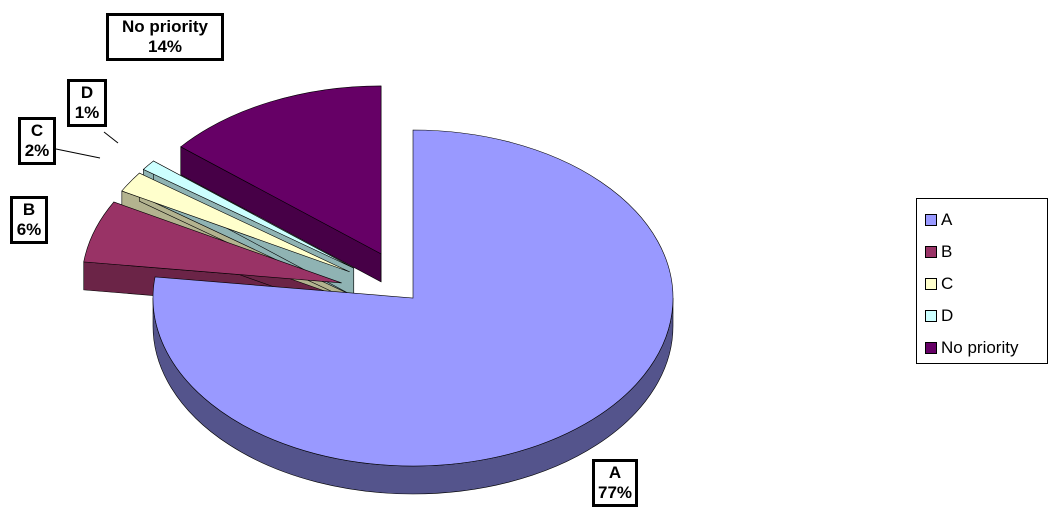 This screenshot has height=532, width=1050. Describe the element at coordinates (931, 252) in the screenshot. I see `legend-swatch-b` at that location.